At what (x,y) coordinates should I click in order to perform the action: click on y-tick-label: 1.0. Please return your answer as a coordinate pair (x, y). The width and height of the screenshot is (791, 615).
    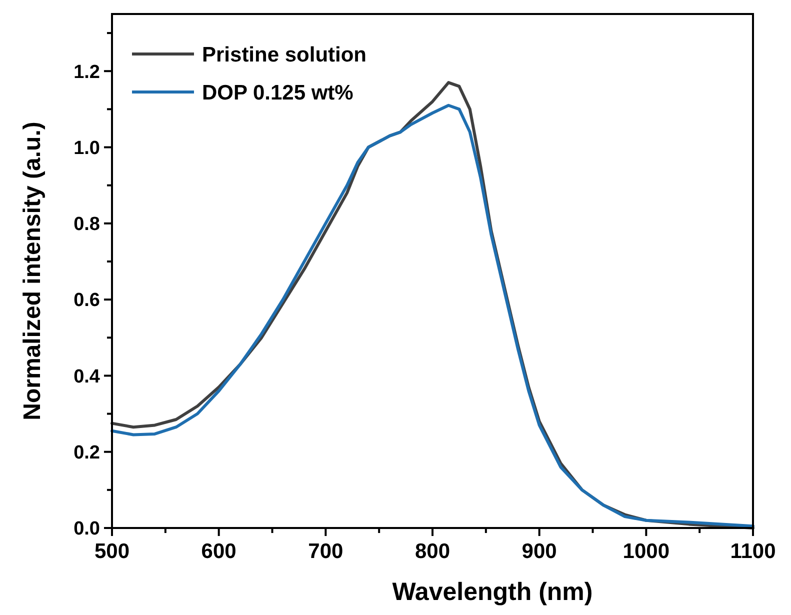
    Looking at the image, I should click on (87, 148).